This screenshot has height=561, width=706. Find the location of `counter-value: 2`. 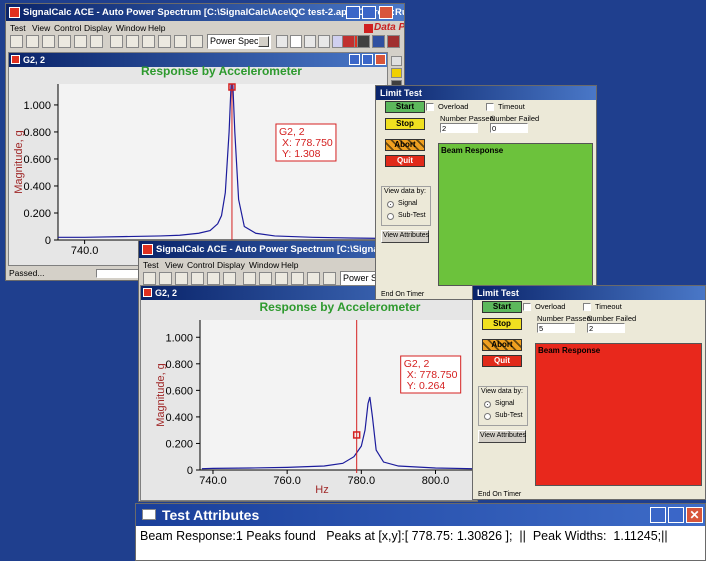

counter-value: 2 is located at coordinates (591, 328).